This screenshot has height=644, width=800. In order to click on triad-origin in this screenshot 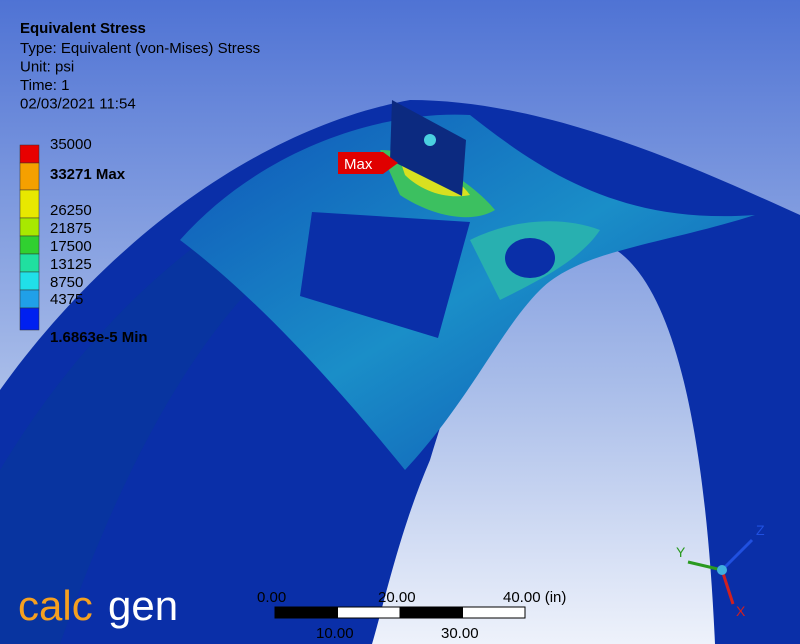, I will do `click(722, 570)`.